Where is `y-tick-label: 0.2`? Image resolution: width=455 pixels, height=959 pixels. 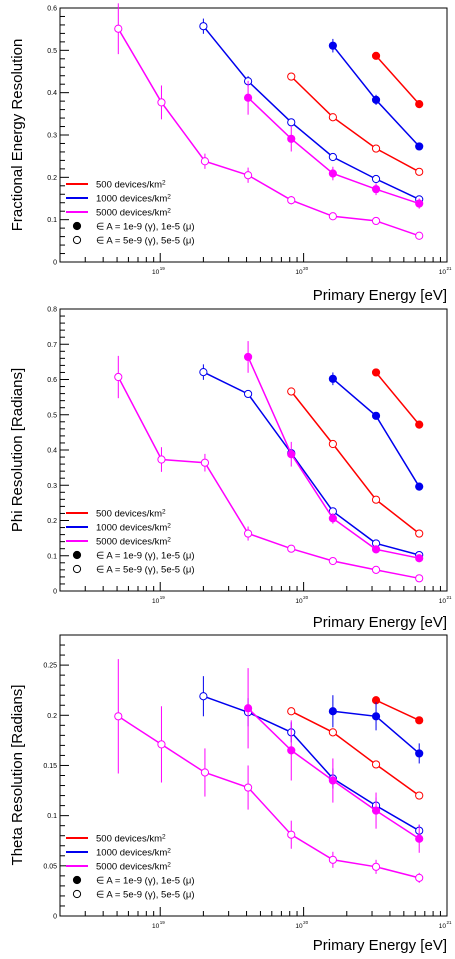 y-tick-label: 0.2 is located at coordinates (52, 521).